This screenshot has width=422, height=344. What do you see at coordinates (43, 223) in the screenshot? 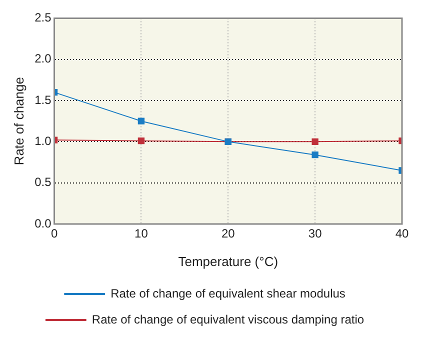
I see `y-tick-label: 0.0` at bounding box center [43, 223].